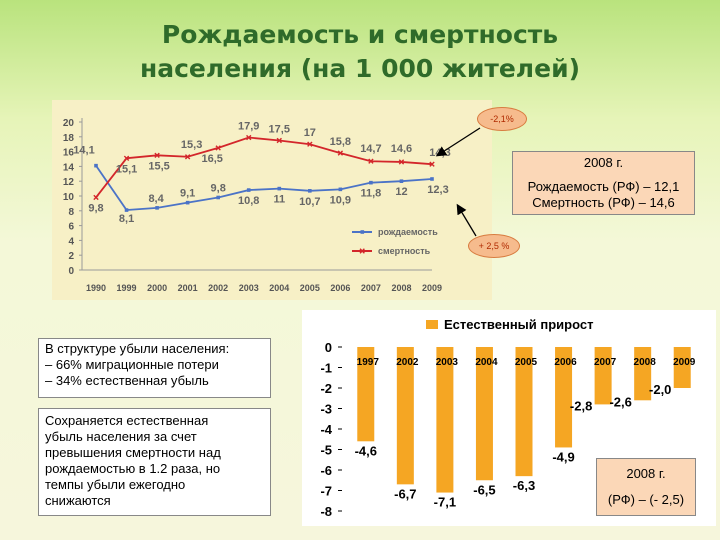 This screenshot has height=540, width=720. Describe the element at coordinates (83, 151) in the screenshot. I see `birth-data-label: 14,1` at that location.